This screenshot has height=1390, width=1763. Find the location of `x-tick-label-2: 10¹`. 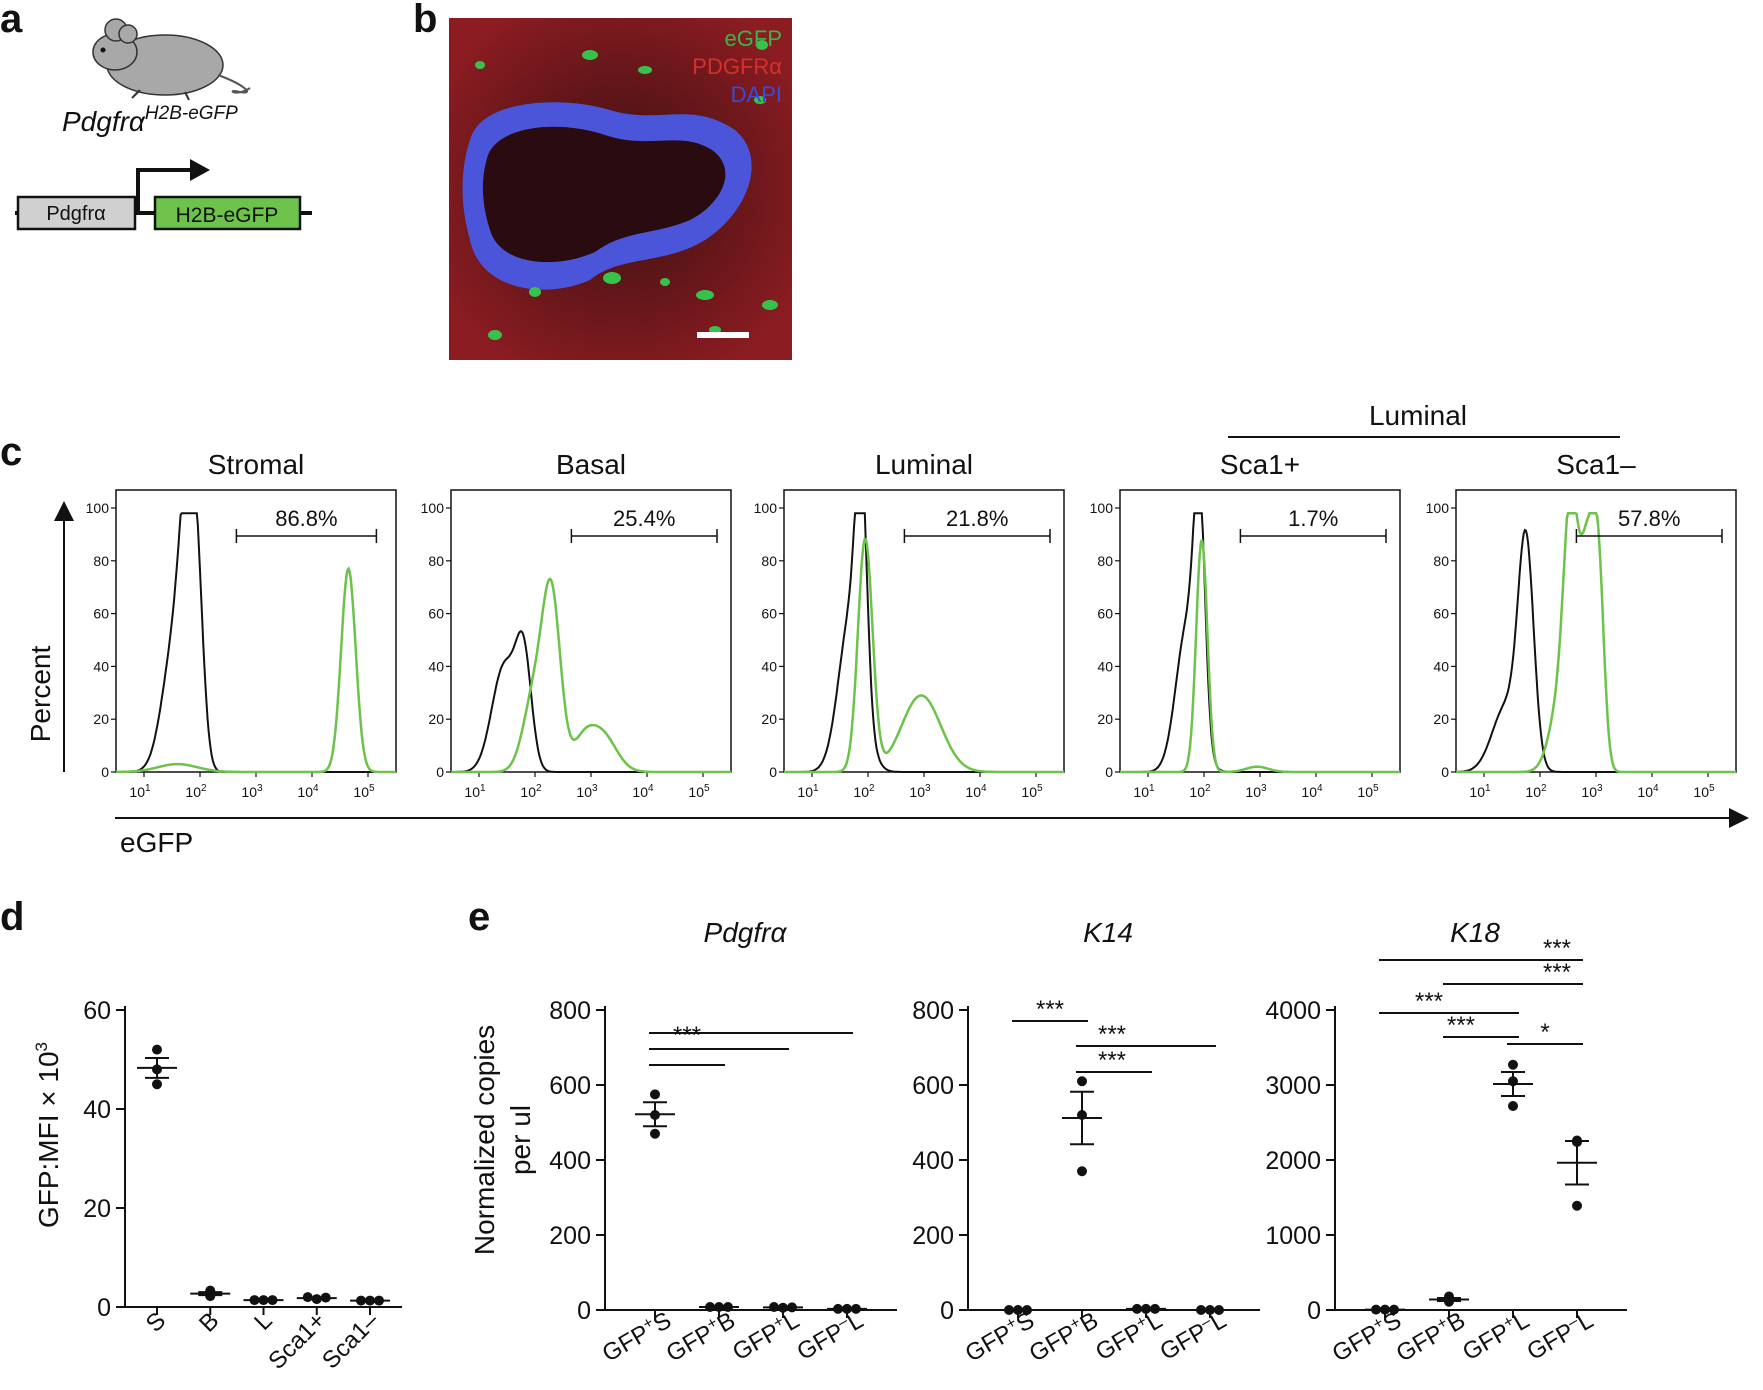

x-tick-label-2: 10¹ is located at coordinates (808, 791).